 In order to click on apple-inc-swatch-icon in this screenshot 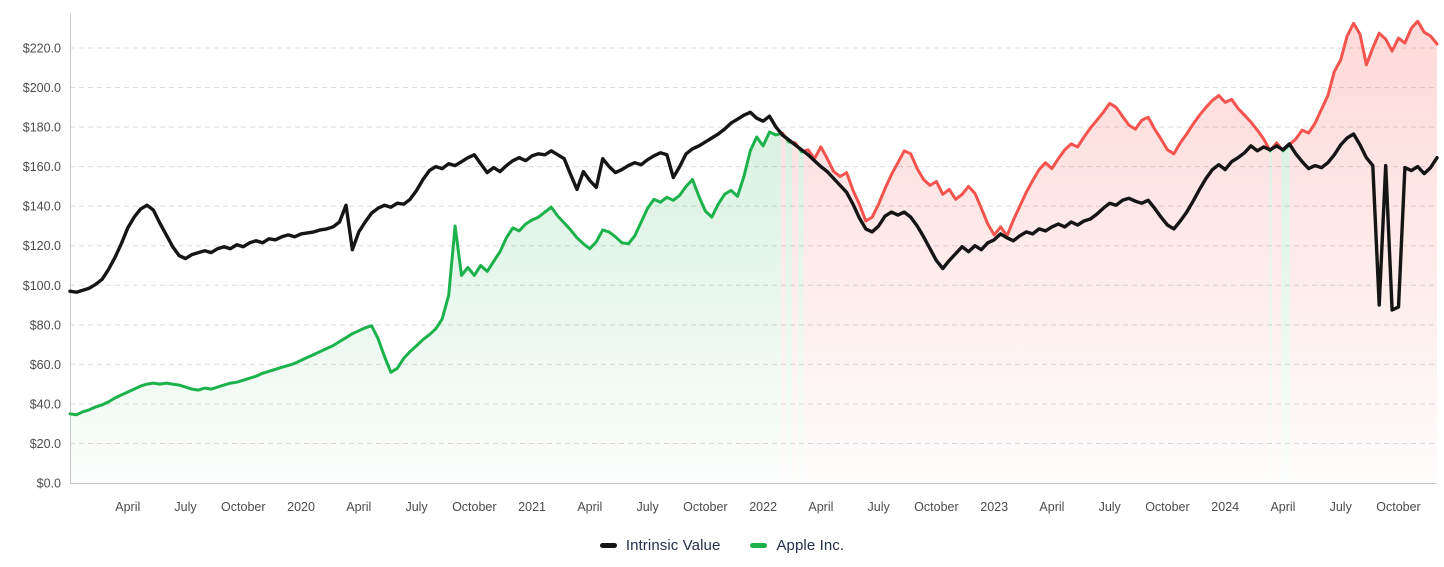, I will do `click(759, 545)`.